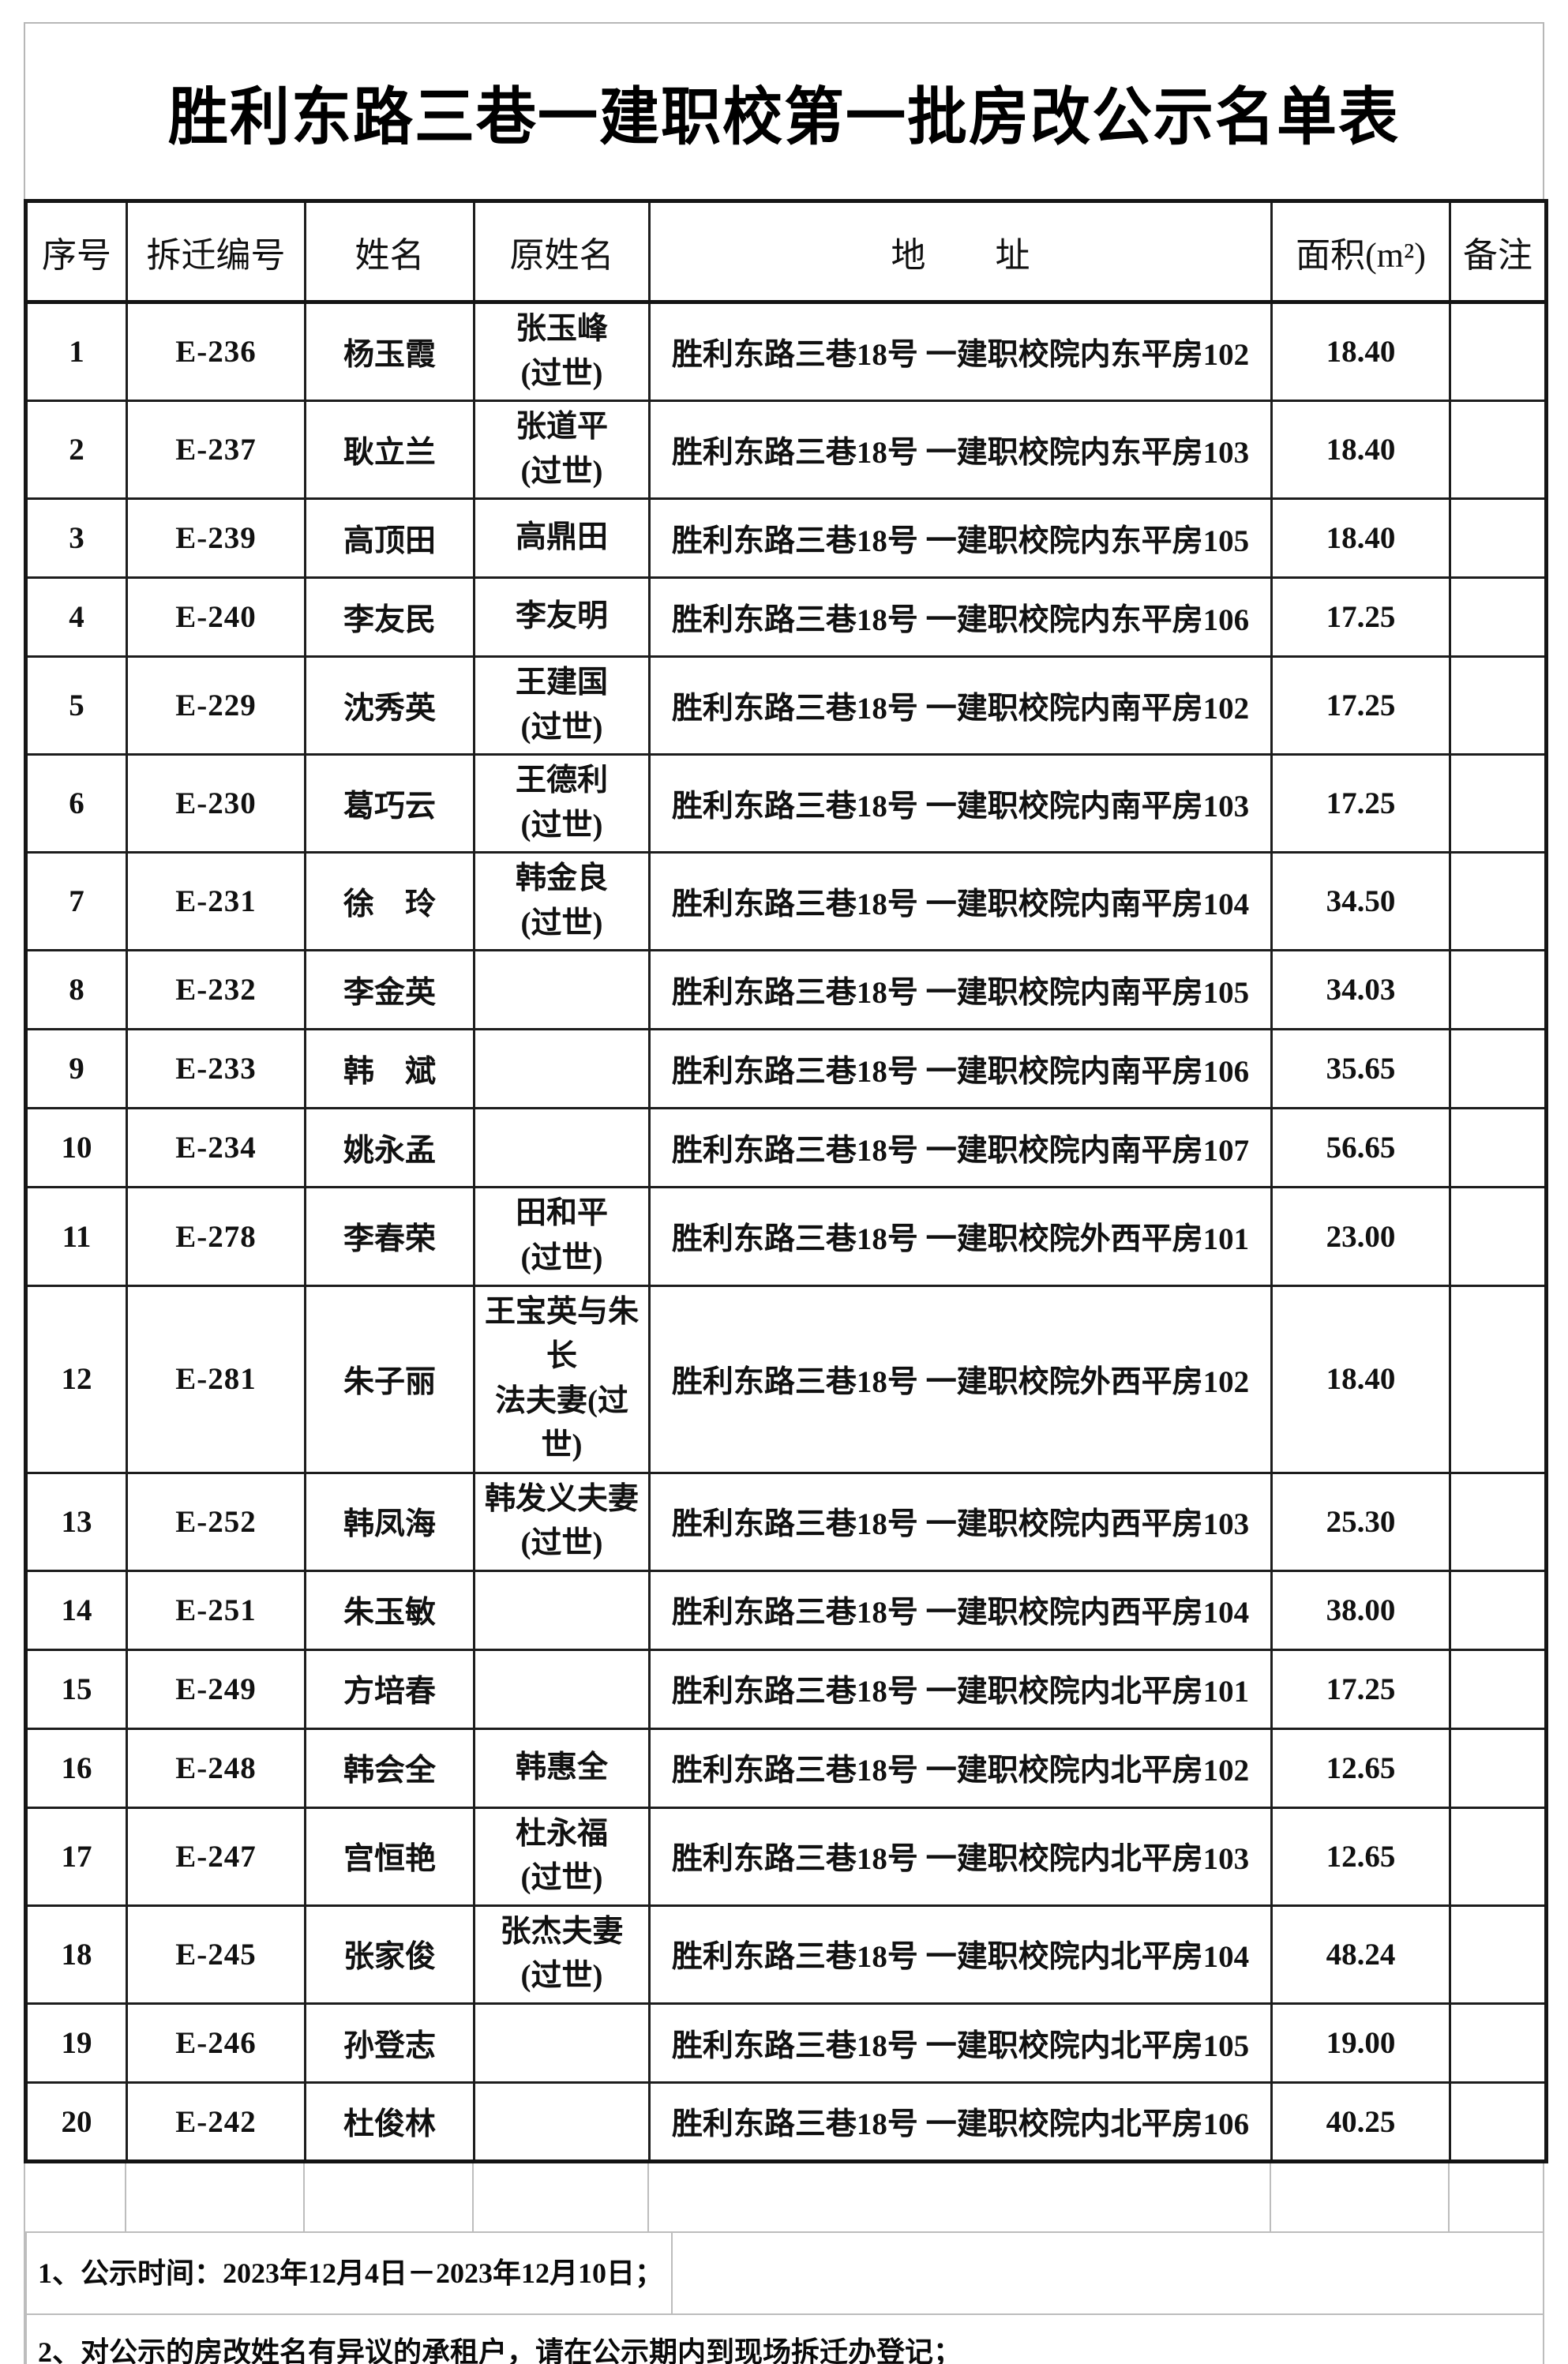 This screenshot has width=1568, height=2364. Describe the element at coordinates (76, 1955) in the screenshot. I see `cell-seq: 18` at that location.